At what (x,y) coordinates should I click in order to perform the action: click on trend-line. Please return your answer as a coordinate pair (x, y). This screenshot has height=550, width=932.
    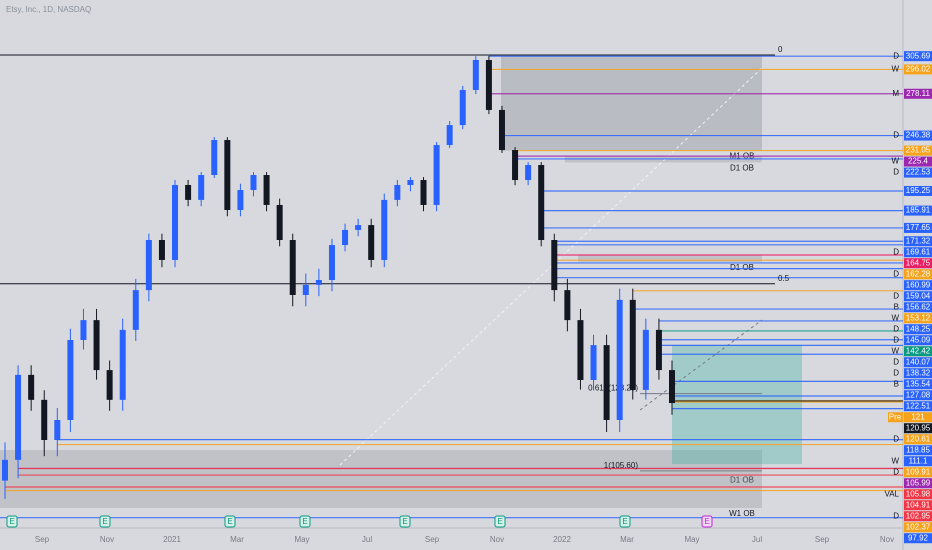
    Looking at the image, I should click on (701, 365).